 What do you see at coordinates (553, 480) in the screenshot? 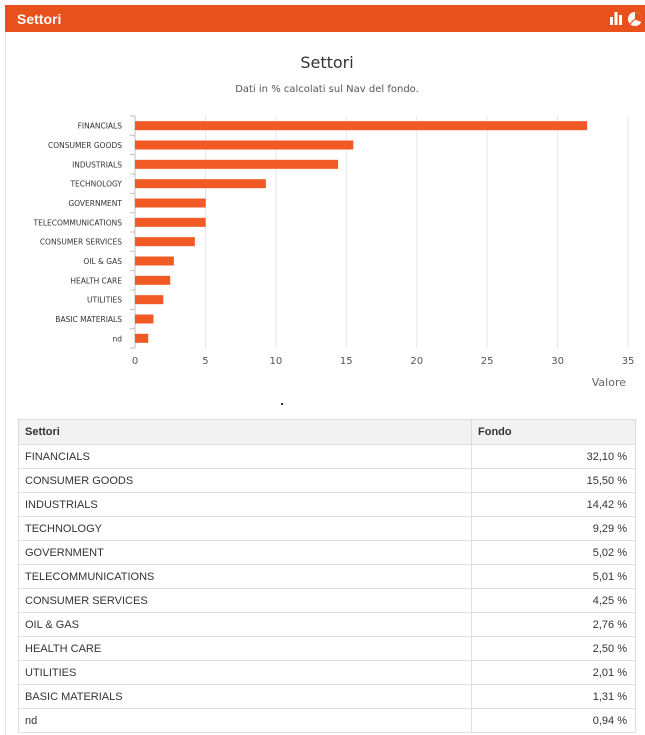
I see `sector-value: 15,50 %` at bounding box center [553, 480].